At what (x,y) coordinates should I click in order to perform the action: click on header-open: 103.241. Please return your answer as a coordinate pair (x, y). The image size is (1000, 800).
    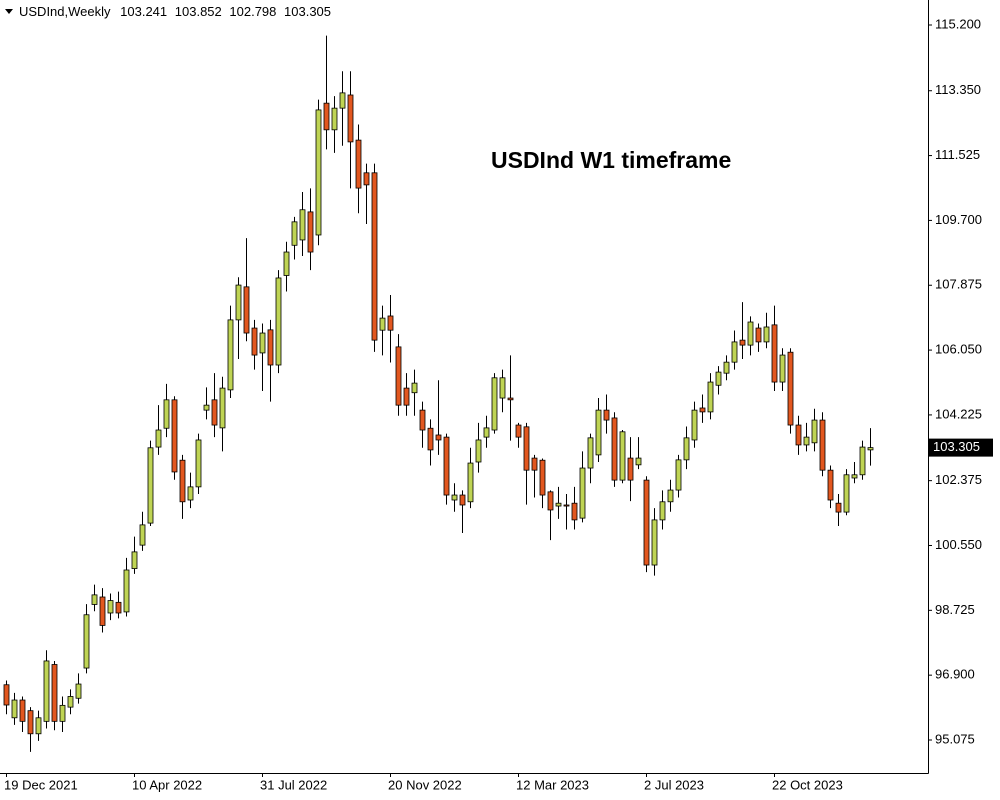
    Looking at the image, I should click on (143, 11).